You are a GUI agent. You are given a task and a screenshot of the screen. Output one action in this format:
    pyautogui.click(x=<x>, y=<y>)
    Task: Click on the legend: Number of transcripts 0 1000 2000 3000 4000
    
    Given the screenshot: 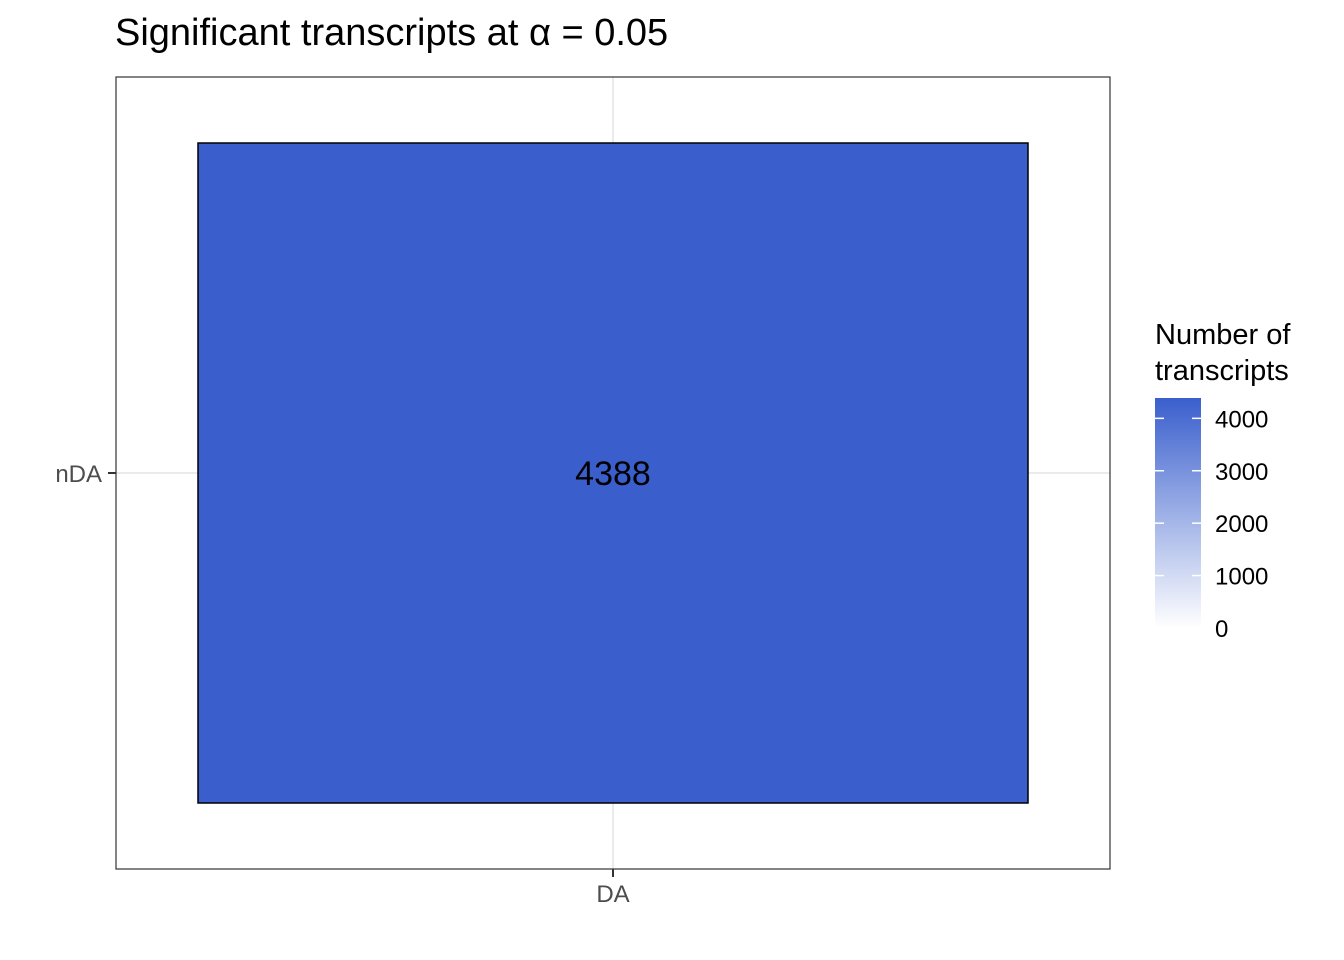 What is the action you would take?
    pyautogui.click(x=1223, y=481)
    